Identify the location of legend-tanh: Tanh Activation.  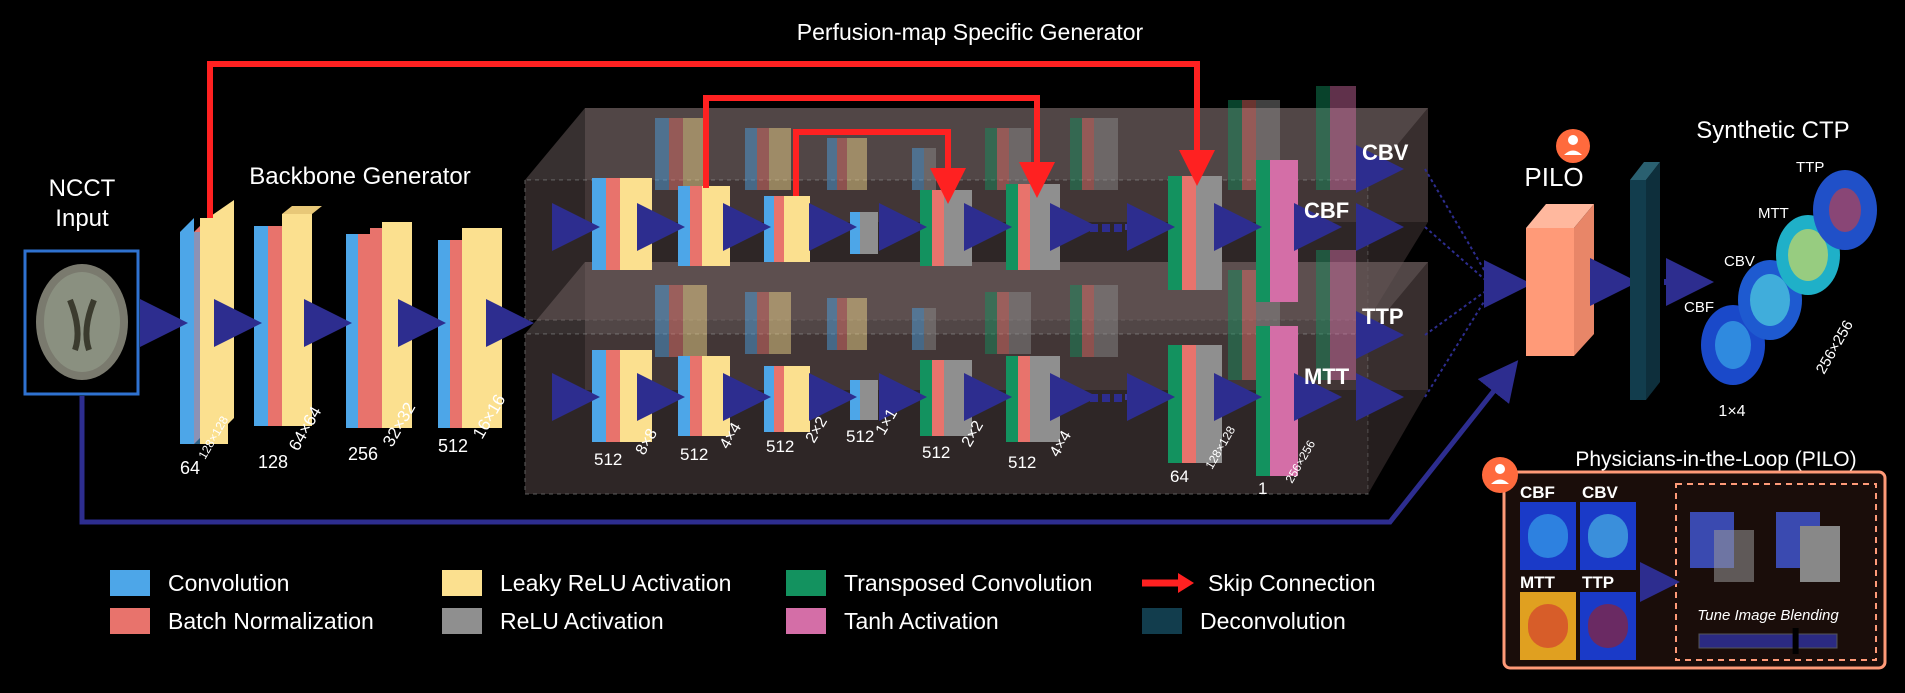
(892, 621).